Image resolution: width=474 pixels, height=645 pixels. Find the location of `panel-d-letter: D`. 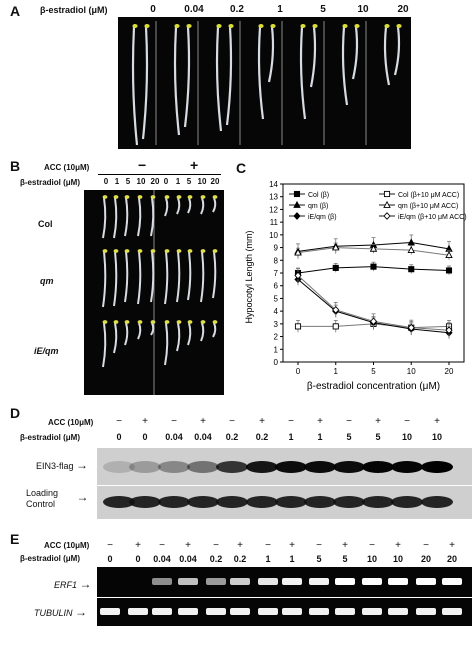

panel-d-letter: D is located at coordinates (15, 413).